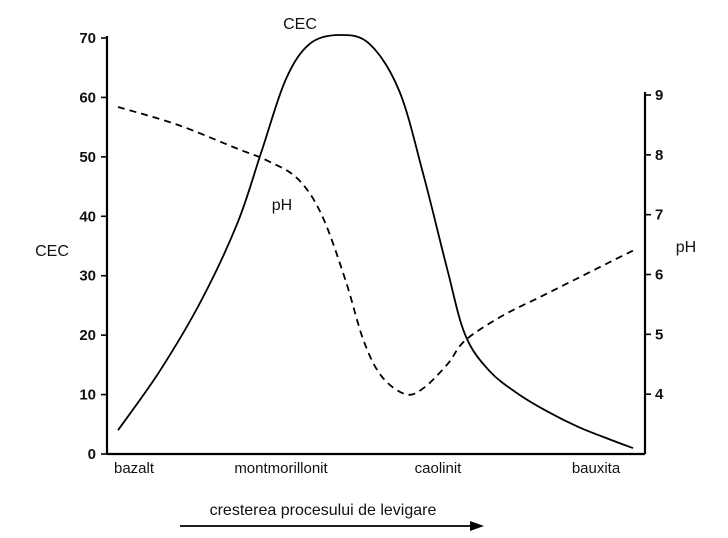  What do you see at coordinates (52, 251) in the screenshot?
I see `left-axis-title: CEC` at bounding box center [52, 251].